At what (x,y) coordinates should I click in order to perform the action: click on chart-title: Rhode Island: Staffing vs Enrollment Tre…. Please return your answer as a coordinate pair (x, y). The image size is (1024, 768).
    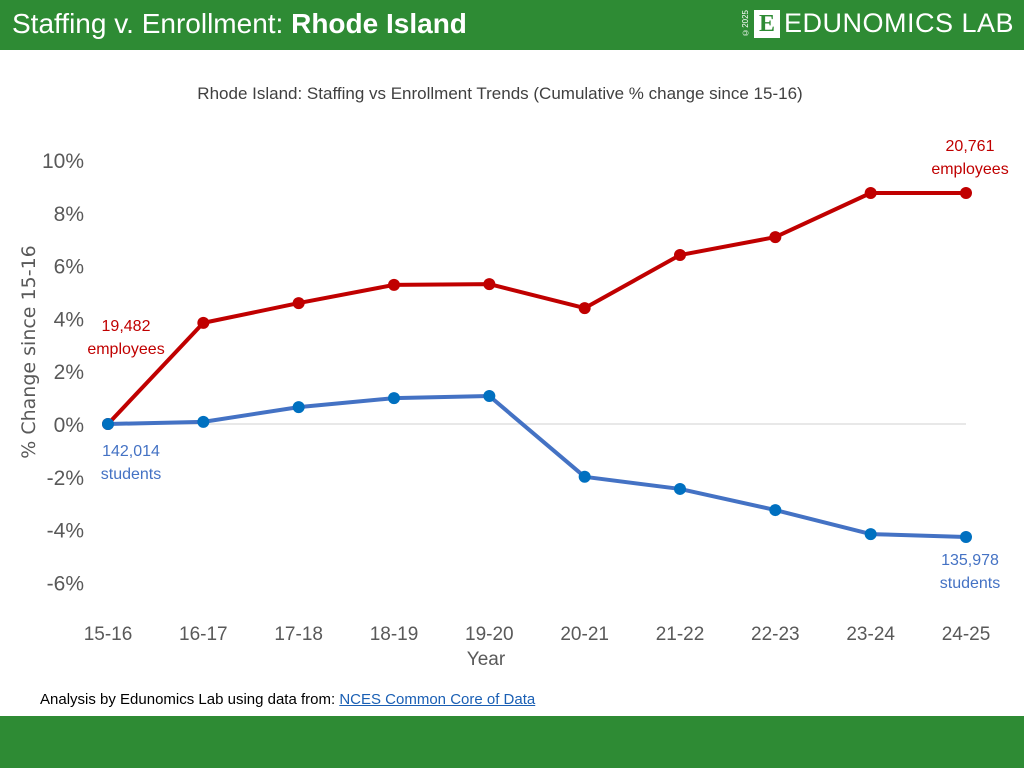
    Looking at the image, I should click on (499, 93).